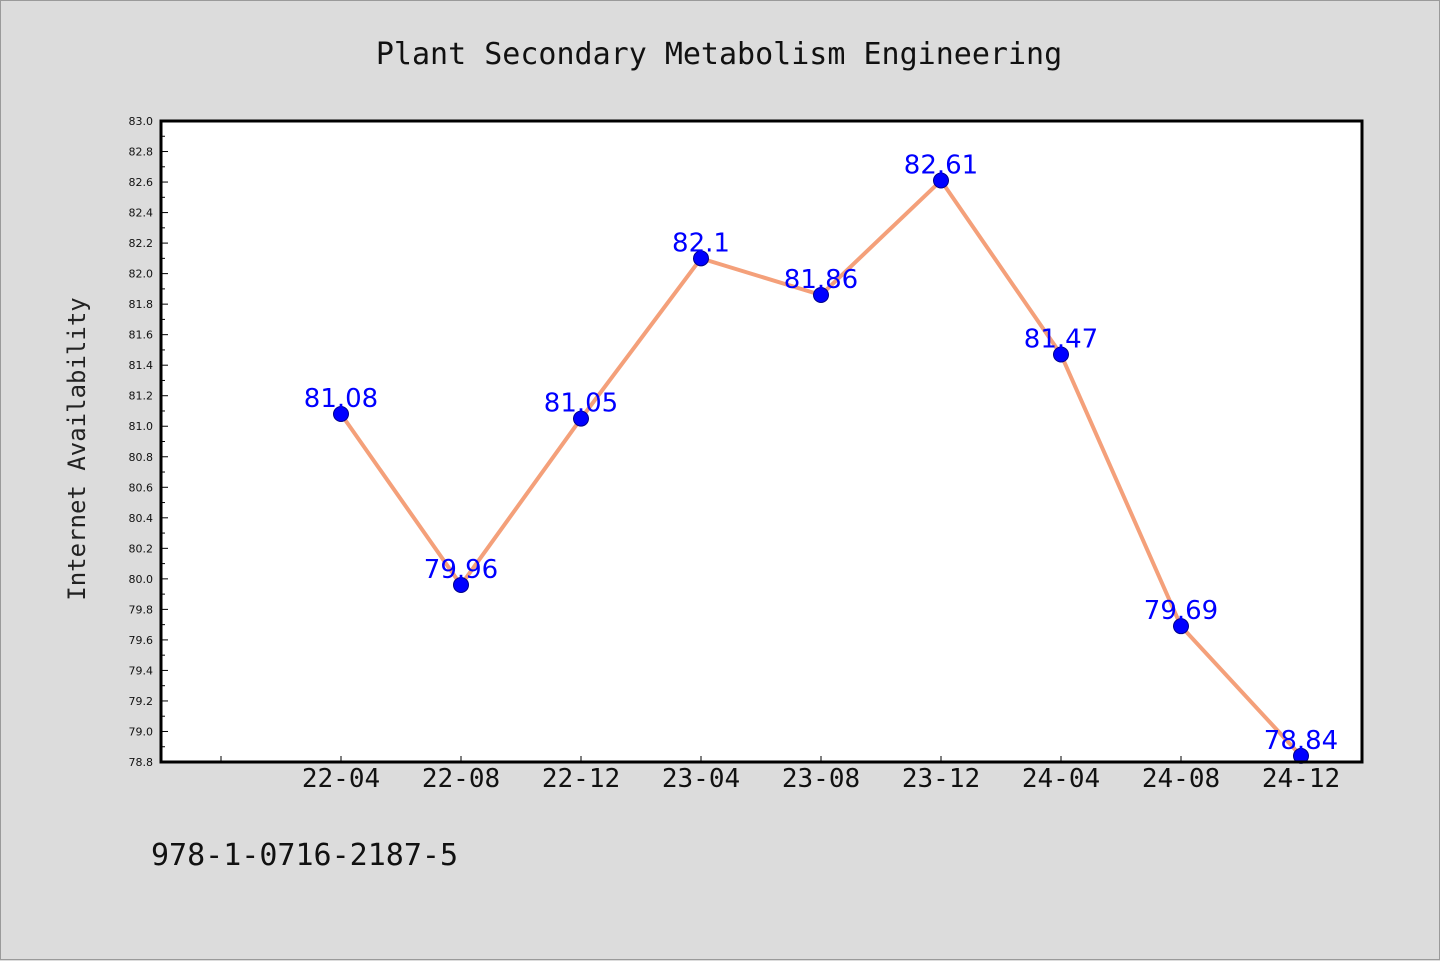  What do you see at coordinates (141, 579) in the screenshot?
I see `y-tick-label: 80.0` at bounding box center [141, 579].